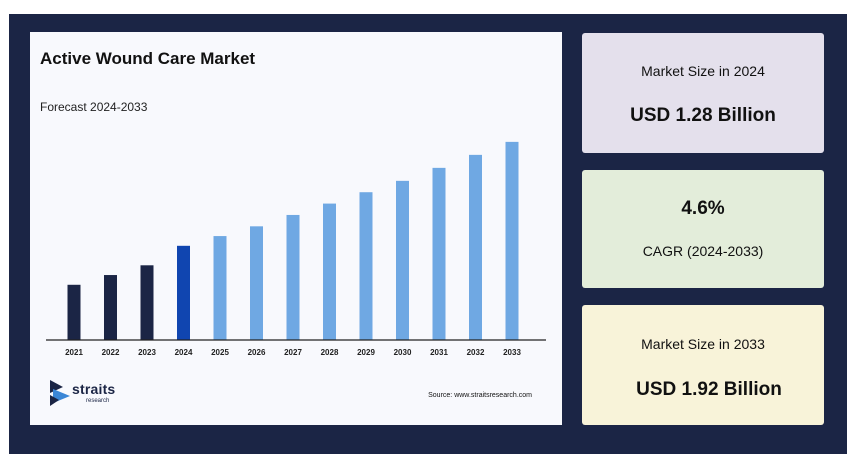  What do you see at coordinates (512, 240) in the screenshot?
I see `bar-2033` at bounding box center [512, 240].